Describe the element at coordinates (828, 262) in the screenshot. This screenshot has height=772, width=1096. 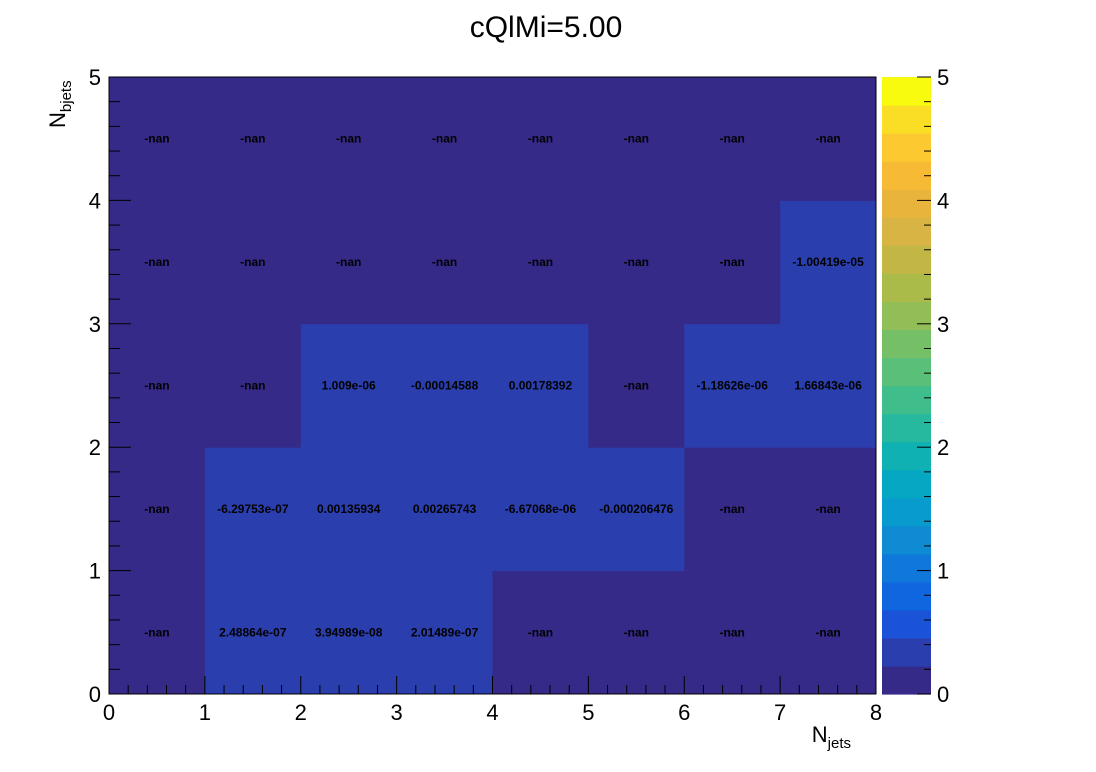
I see `cell-value-label: -1.00419e-05` at that location.